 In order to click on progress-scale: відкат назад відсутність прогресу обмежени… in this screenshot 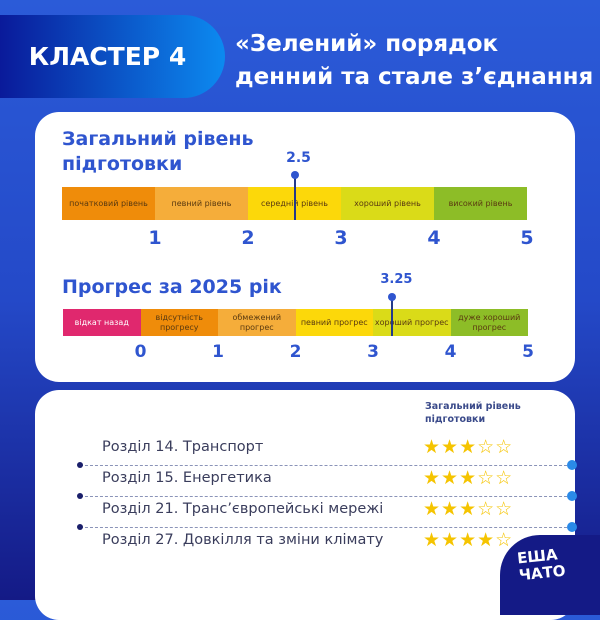, I will do `click(295, 322)`.